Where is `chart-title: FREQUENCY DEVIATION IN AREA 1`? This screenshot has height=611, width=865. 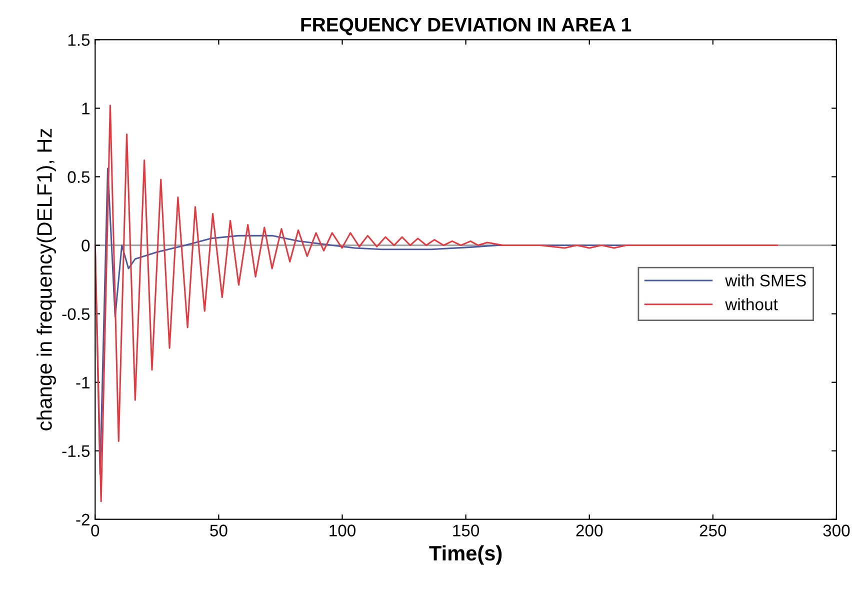
chart-title: FREQUENCY DEVIATION IN AREA 1 is located at coordinates (466, 27).